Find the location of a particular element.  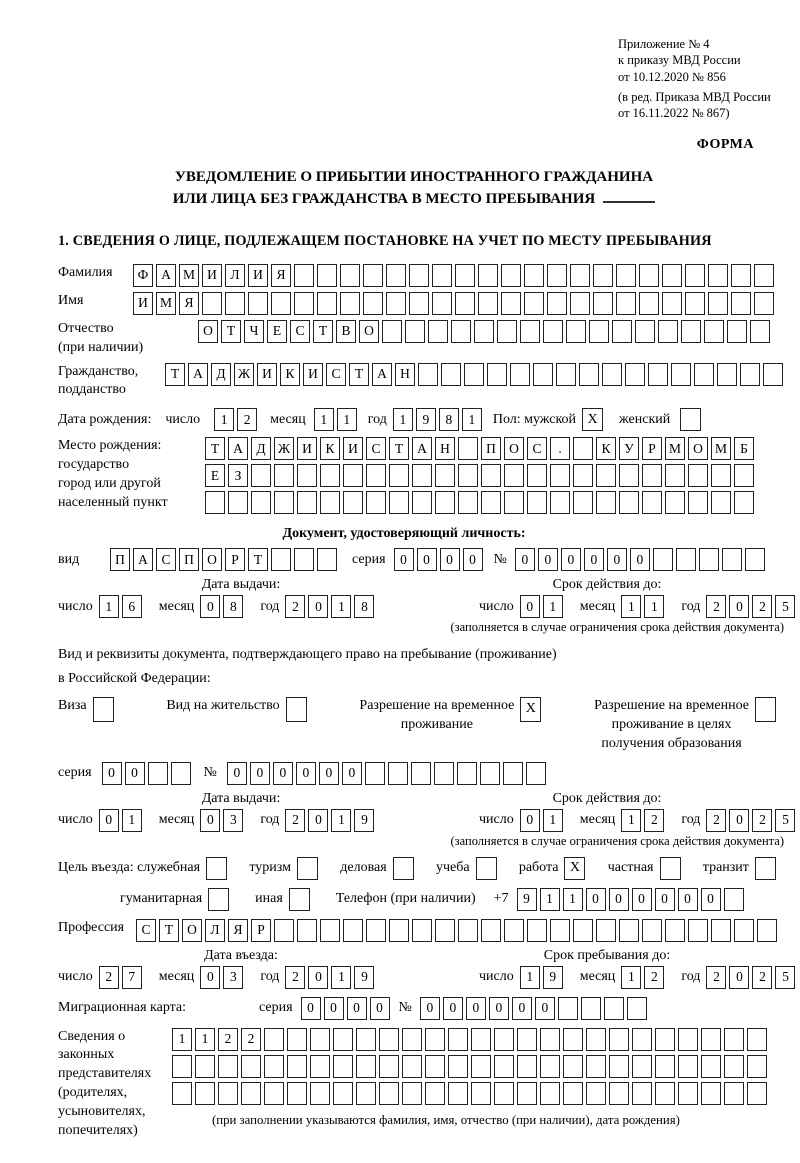

purpose-study-checkbox is located at coordinates (486, 868).